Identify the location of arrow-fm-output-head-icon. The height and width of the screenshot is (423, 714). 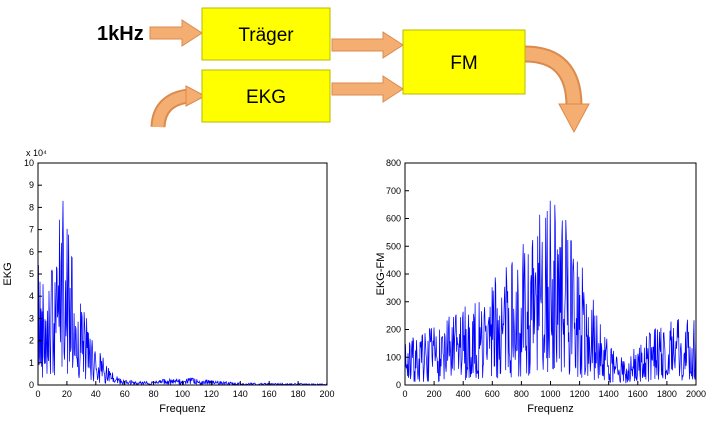
(574, 118).